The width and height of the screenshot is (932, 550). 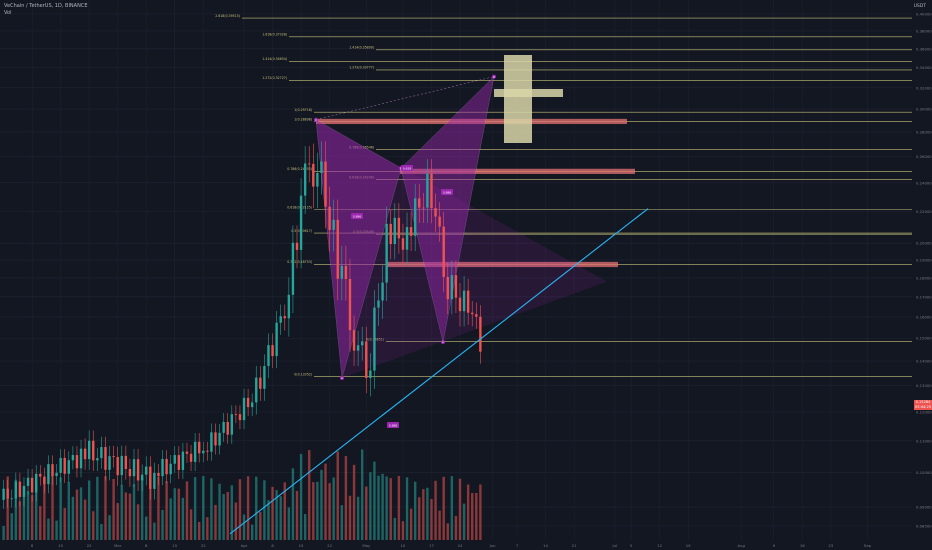 What do you see at coordinates (227, 16) in the screenshot?
I see `fib-label: 2.618(0.39515)` at bounding box center [227, 16].